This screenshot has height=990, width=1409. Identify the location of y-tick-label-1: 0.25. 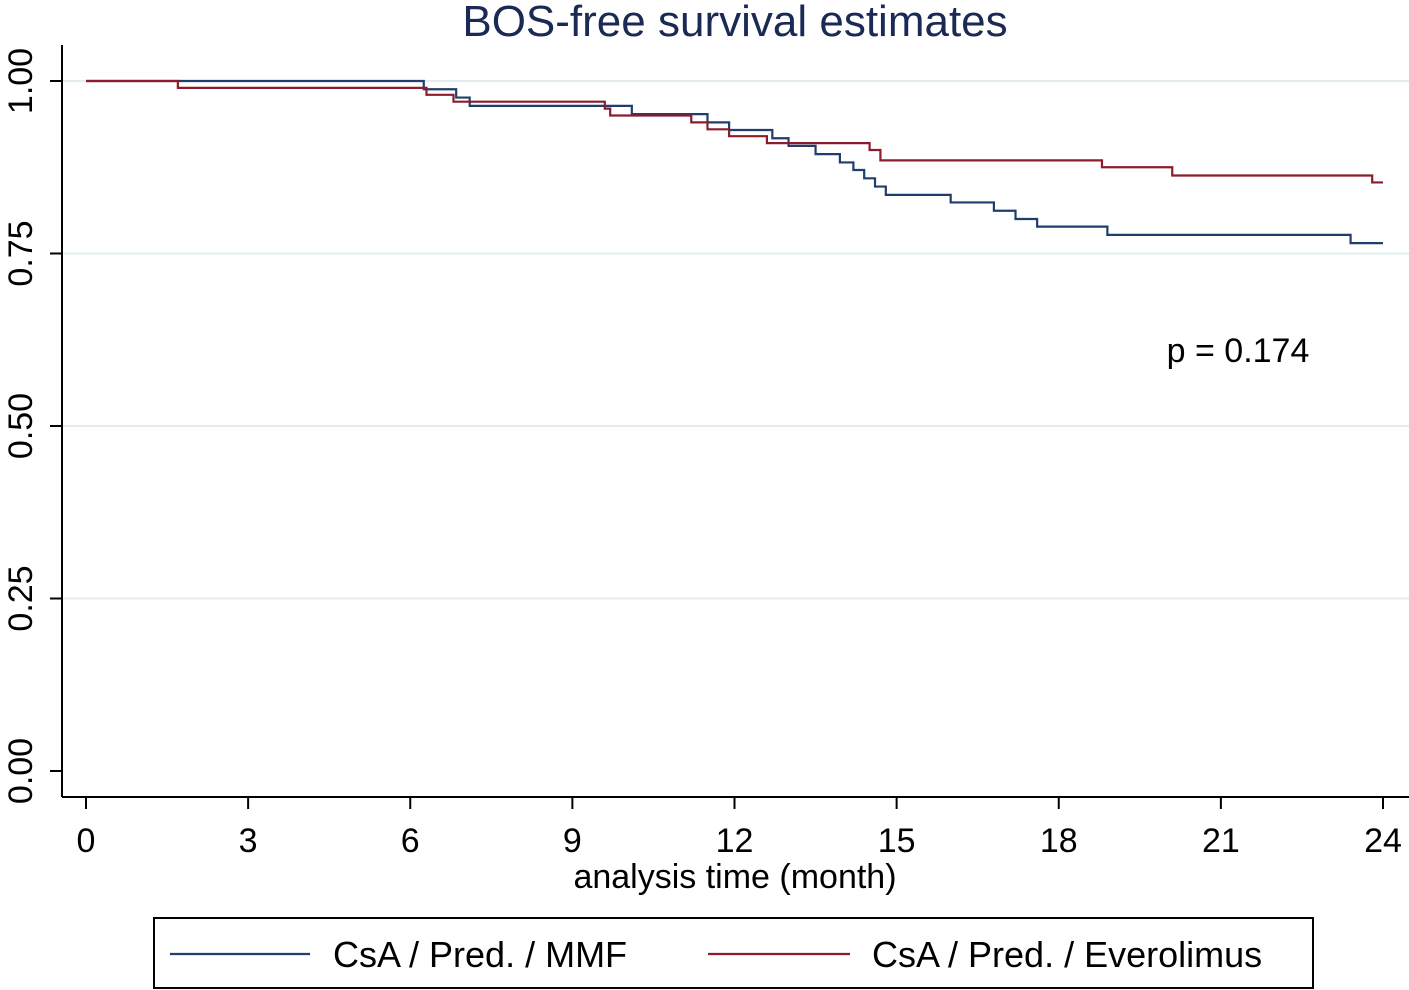
(21, 598).